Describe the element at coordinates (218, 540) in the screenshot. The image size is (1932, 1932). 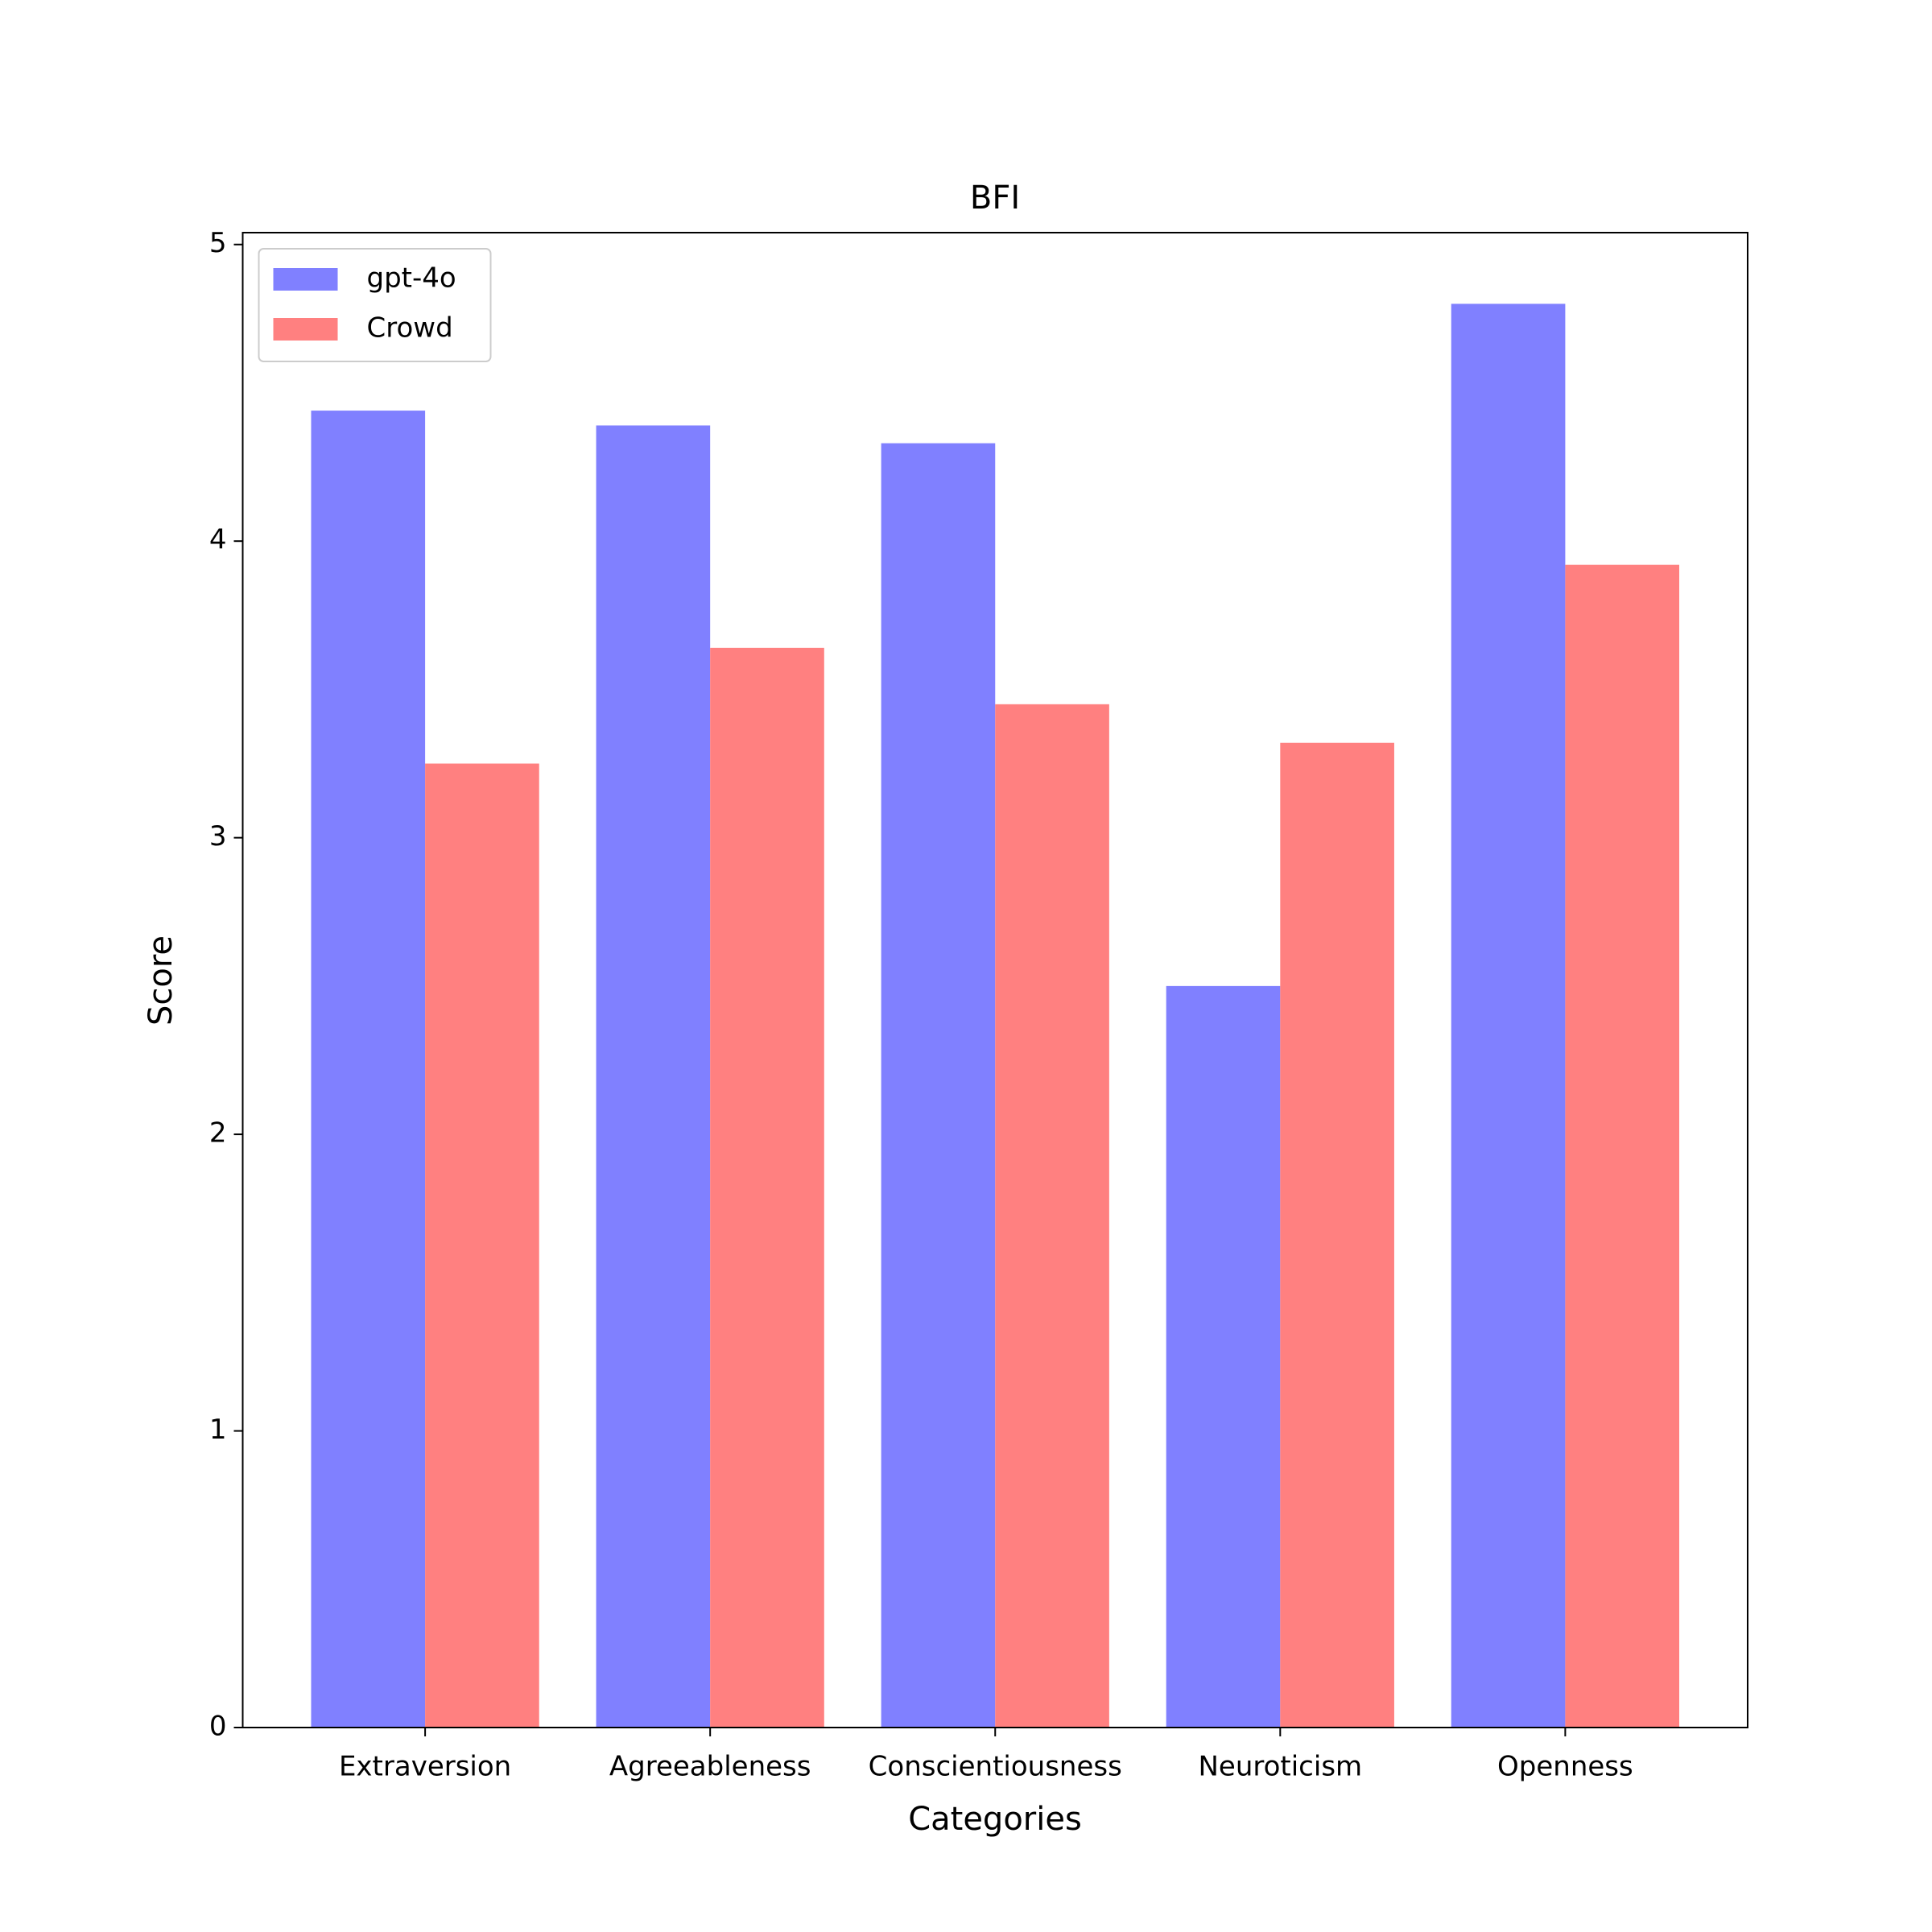
I see `y-tick-label: 4` at that location.